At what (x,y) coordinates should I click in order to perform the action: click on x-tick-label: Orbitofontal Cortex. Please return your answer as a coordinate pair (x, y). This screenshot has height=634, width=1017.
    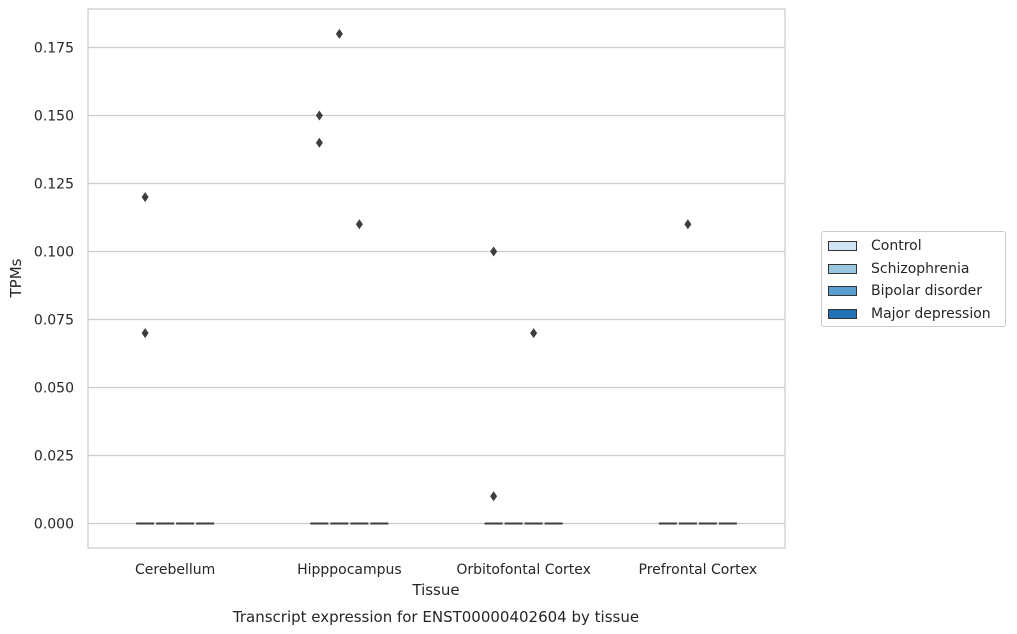
    Looking at the image, I should click on (523, 570).